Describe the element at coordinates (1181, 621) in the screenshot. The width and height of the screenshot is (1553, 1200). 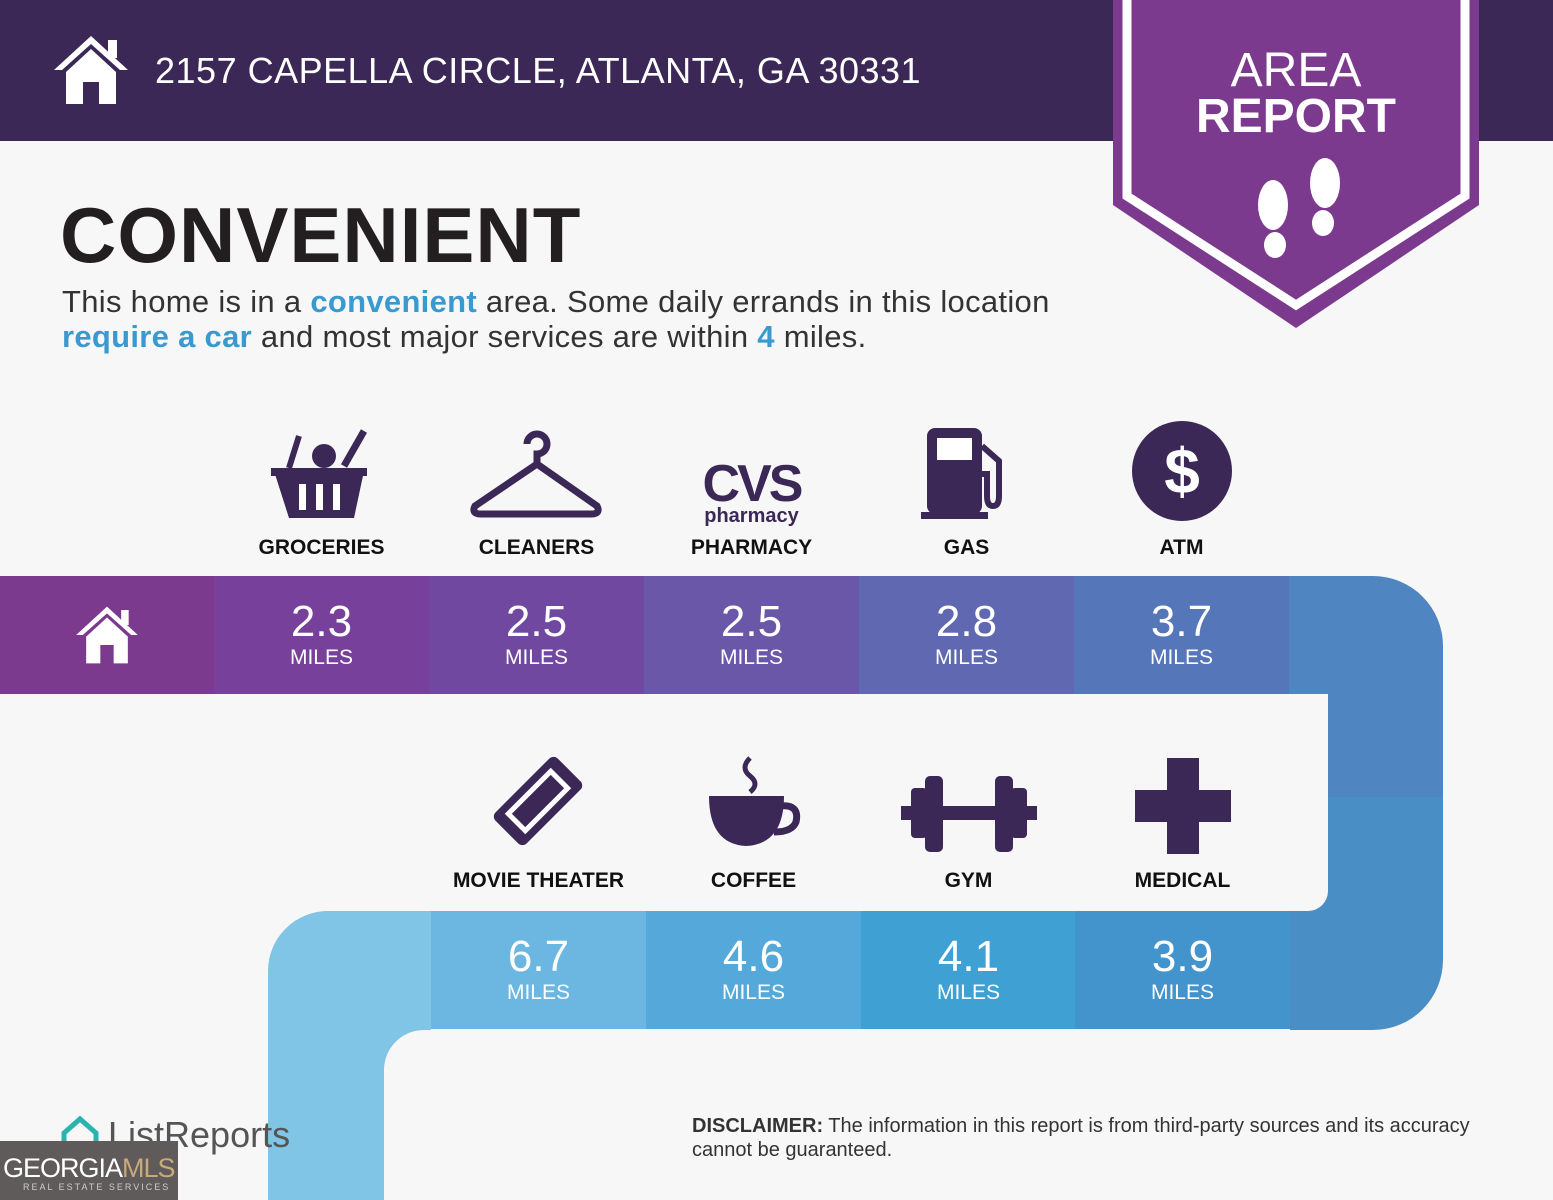
I see `distance-value: 3.7` at that location.